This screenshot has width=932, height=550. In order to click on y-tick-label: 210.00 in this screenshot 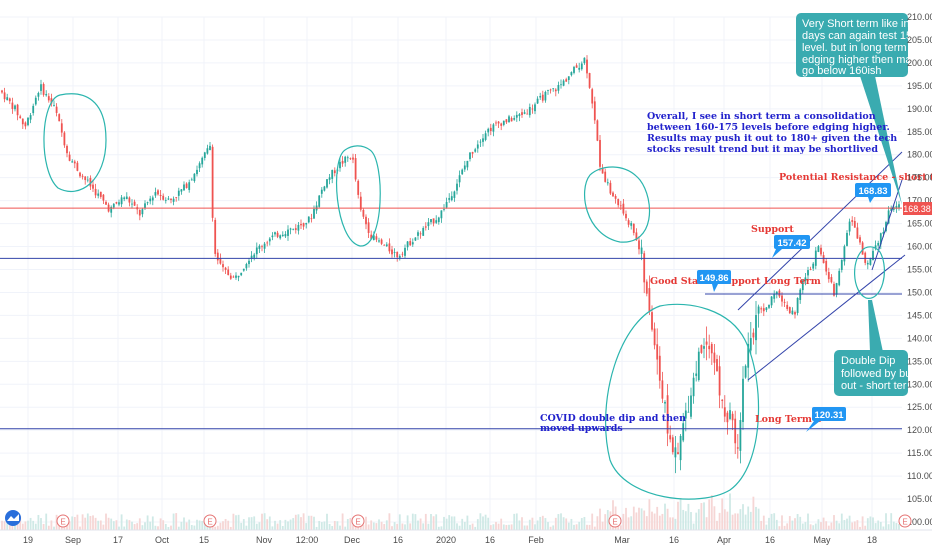, I will do `click(919, 17)`.